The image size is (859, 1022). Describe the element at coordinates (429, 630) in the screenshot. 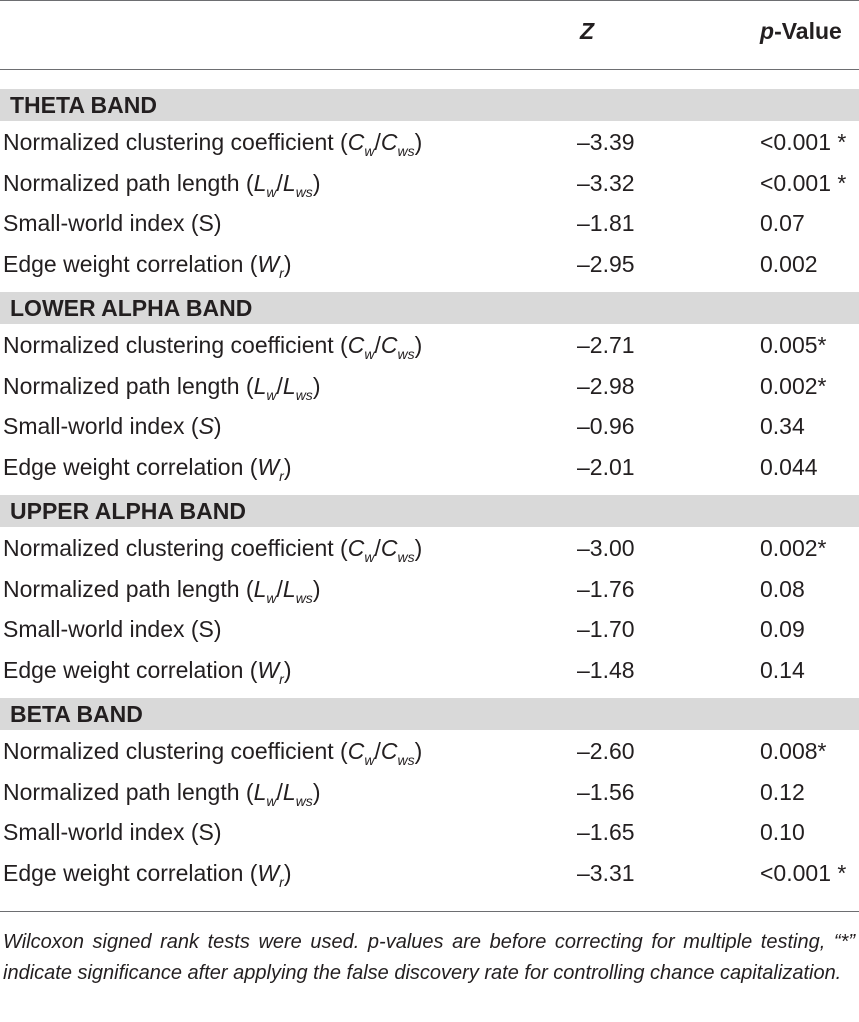

I see `table-row: Small-world index (S) –1.70 0.09` at that location.